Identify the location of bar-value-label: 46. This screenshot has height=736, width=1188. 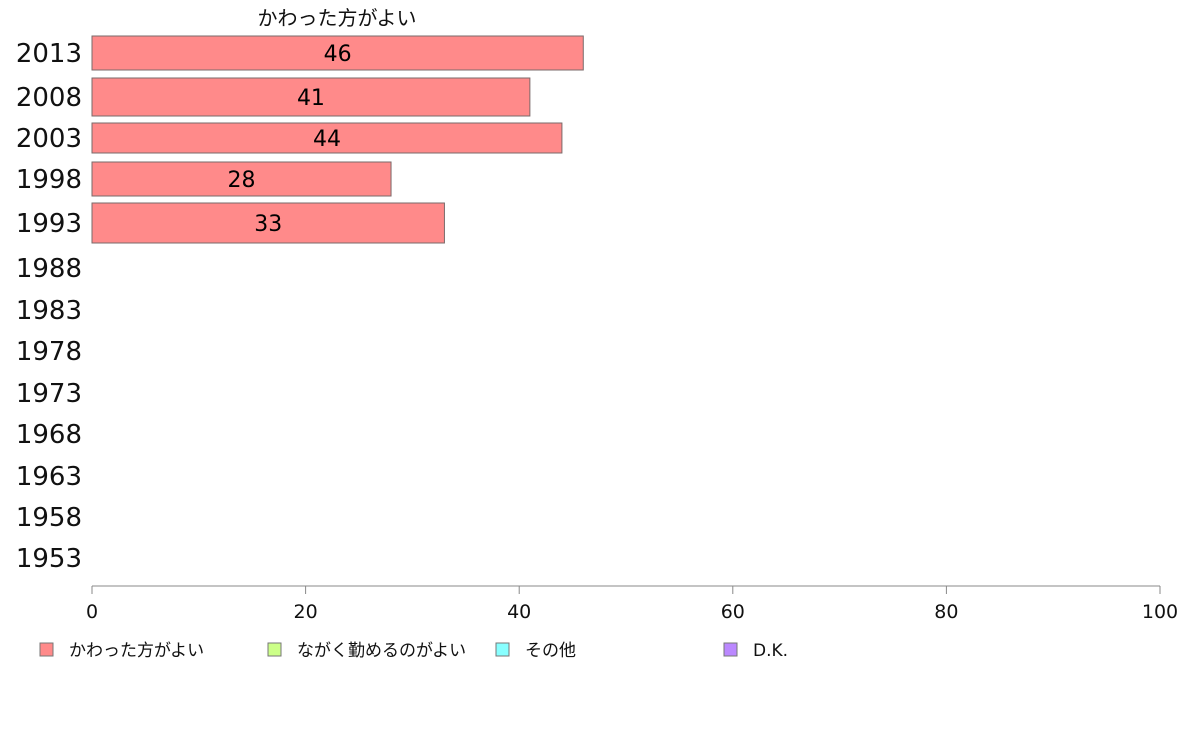
(338, 54).